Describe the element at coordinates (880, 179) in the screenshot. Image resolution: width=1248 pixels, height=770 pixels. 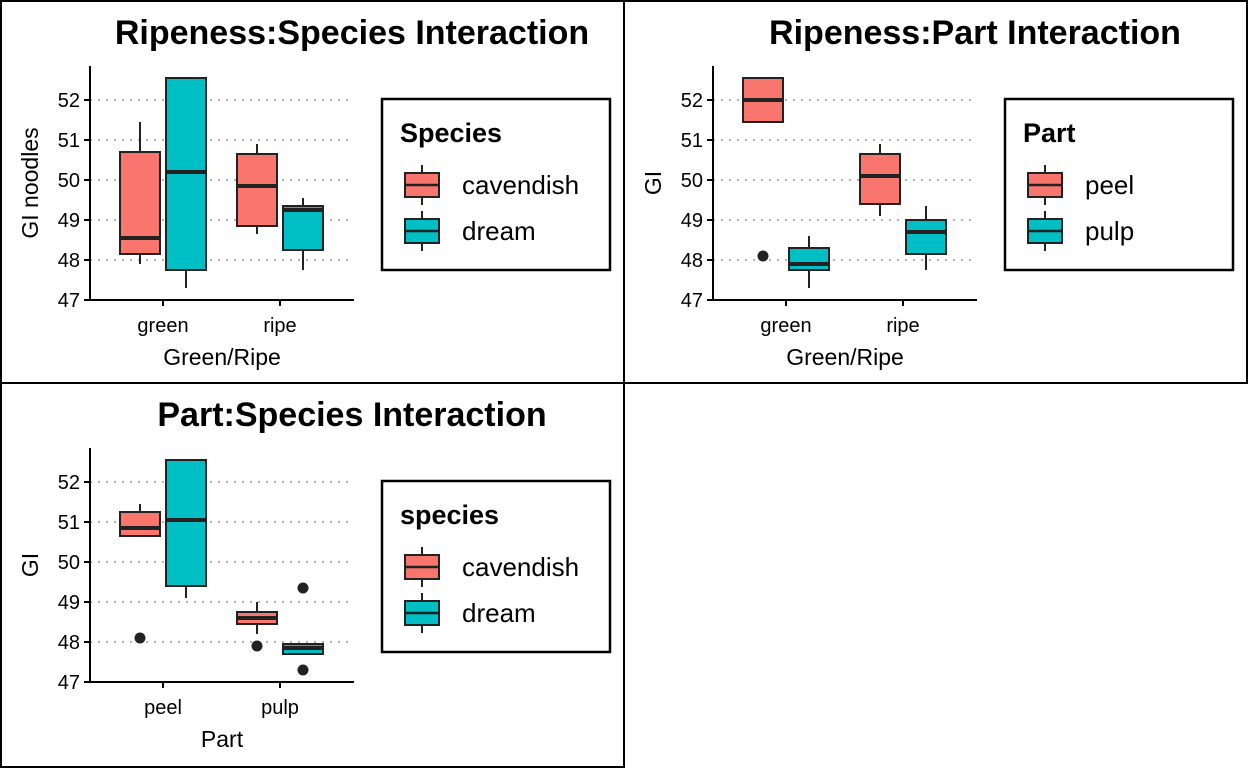
I see `box-peel-ripe` at that location.